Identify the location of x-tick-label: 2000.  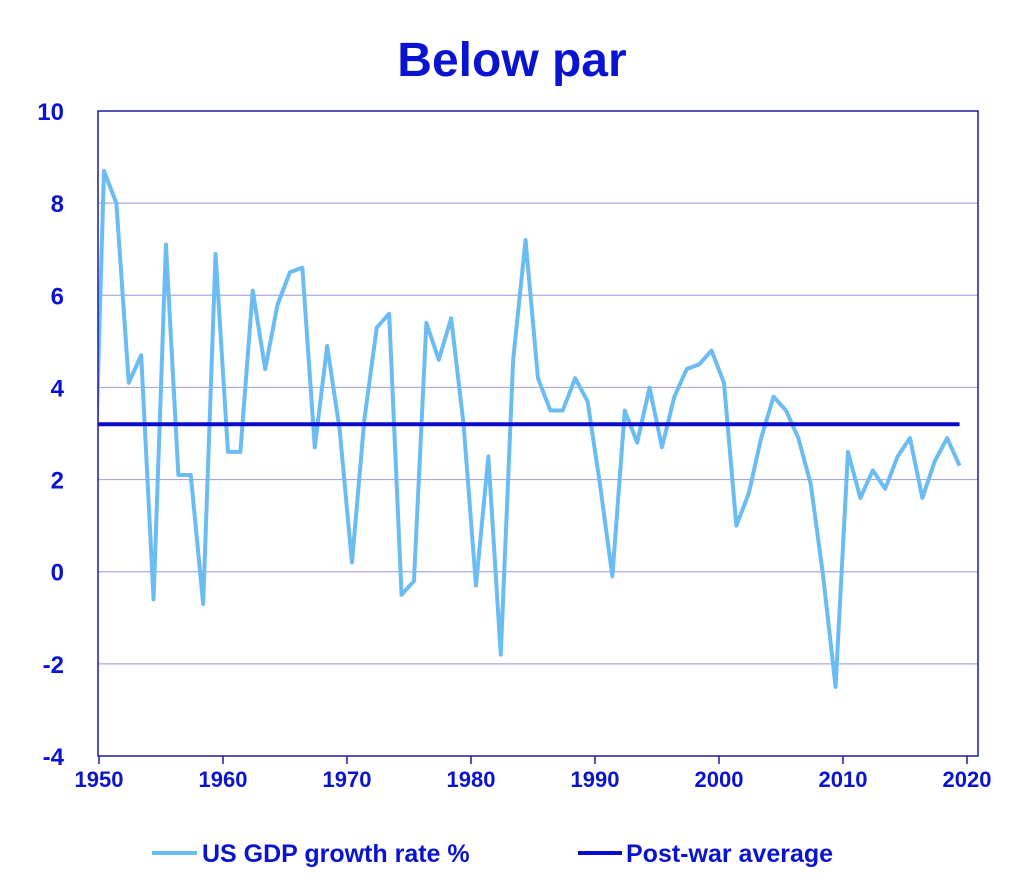
(719, 779).